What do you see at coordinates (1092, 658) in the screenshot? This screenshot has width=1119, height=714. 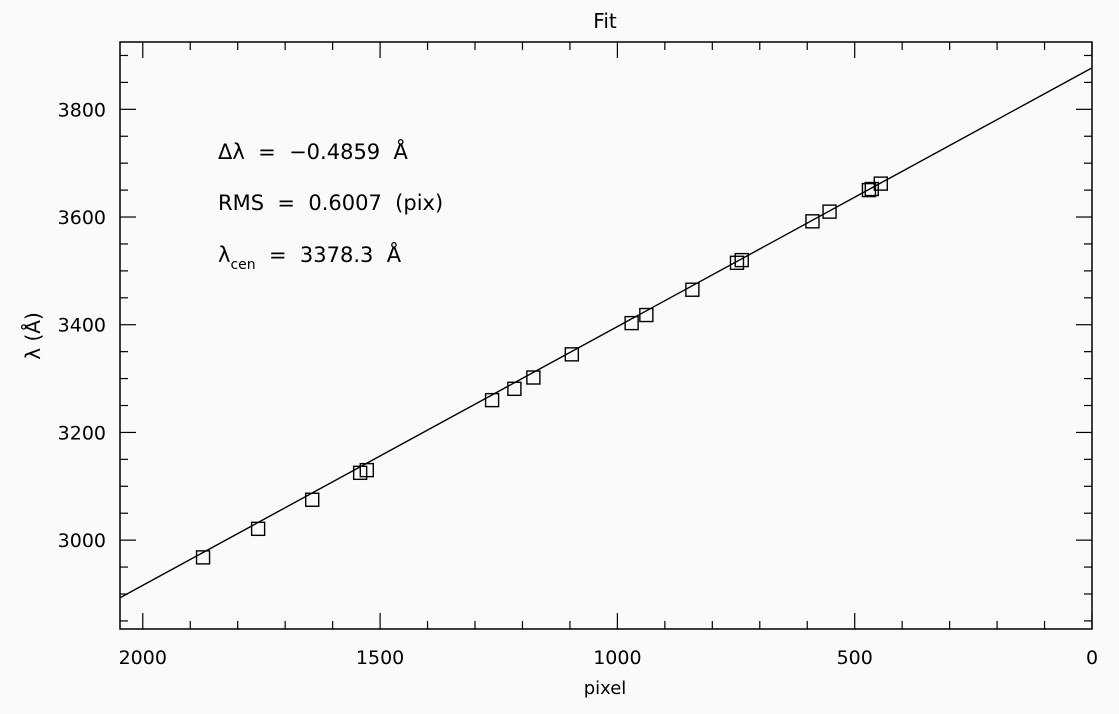 I see `x-tick-label: 0` at bounding box center [1092, 658].